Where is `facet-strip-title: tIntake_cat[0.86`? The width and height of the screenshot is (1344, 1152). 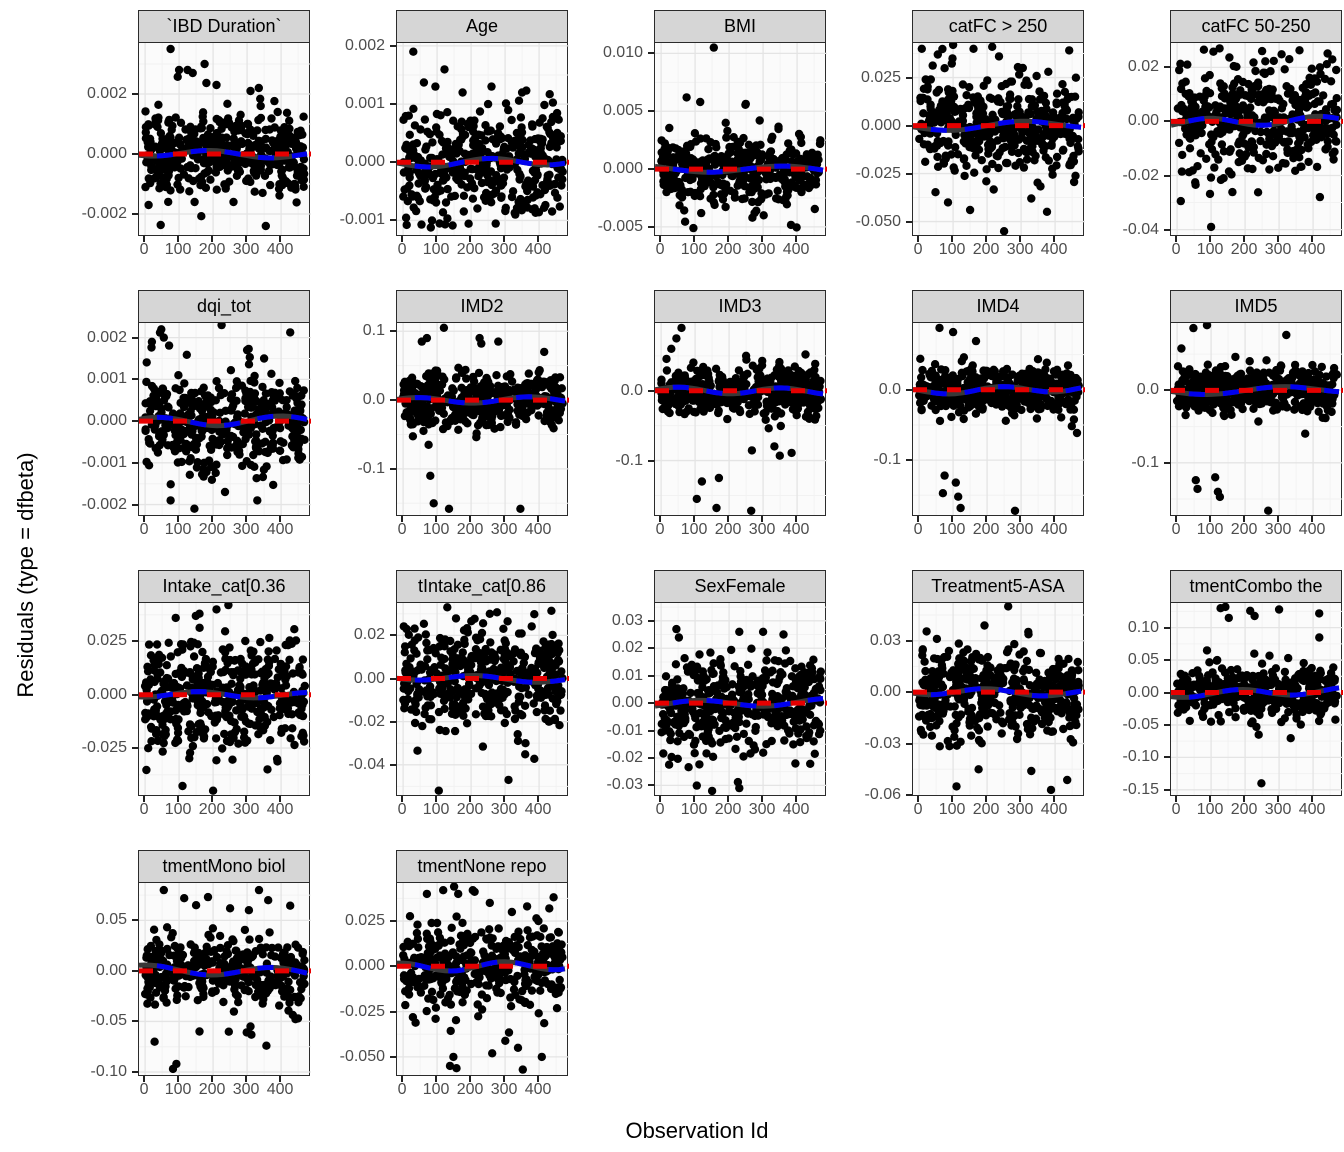 facet-strip-title: tIntake_cat[0.86 is located at coordinates (482, 586).